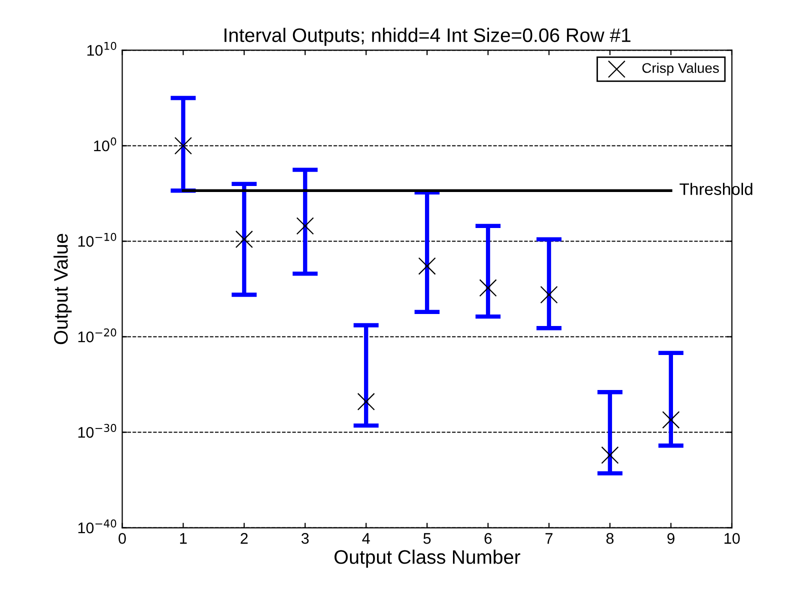  What do you see at coordinates (366, 538) in the screenshot?
I see `x-tick-label: 4` at bounding box center [366, 538].